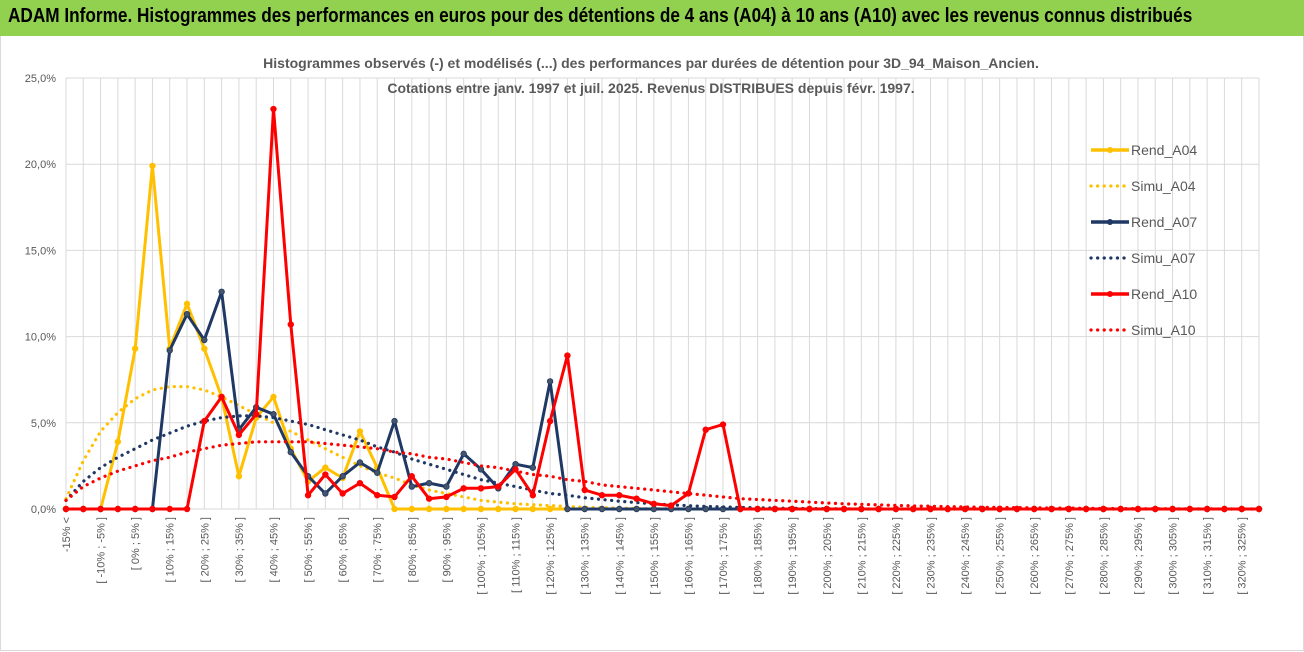 The height and width of the screenshot is (652, 1304). What do you see at coordinates (1208, 556) in the screenshot?
I see `x-tick-label: [ 310% ; 315% ]` at bounding box center [1208, 556].